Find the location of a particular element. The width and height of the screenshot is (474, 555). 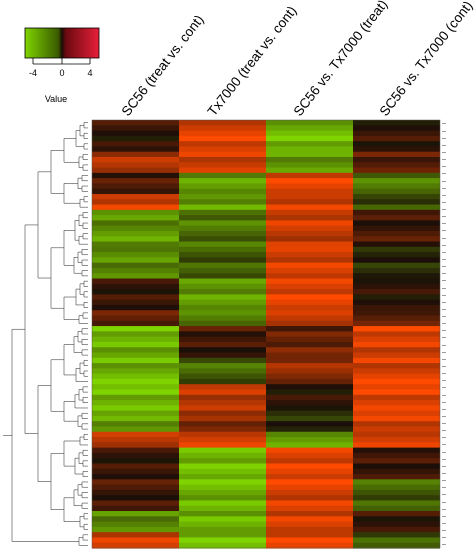

column-label-3: SC56 vs. Tx7000 (treat) is located at coordinates (341, 59).